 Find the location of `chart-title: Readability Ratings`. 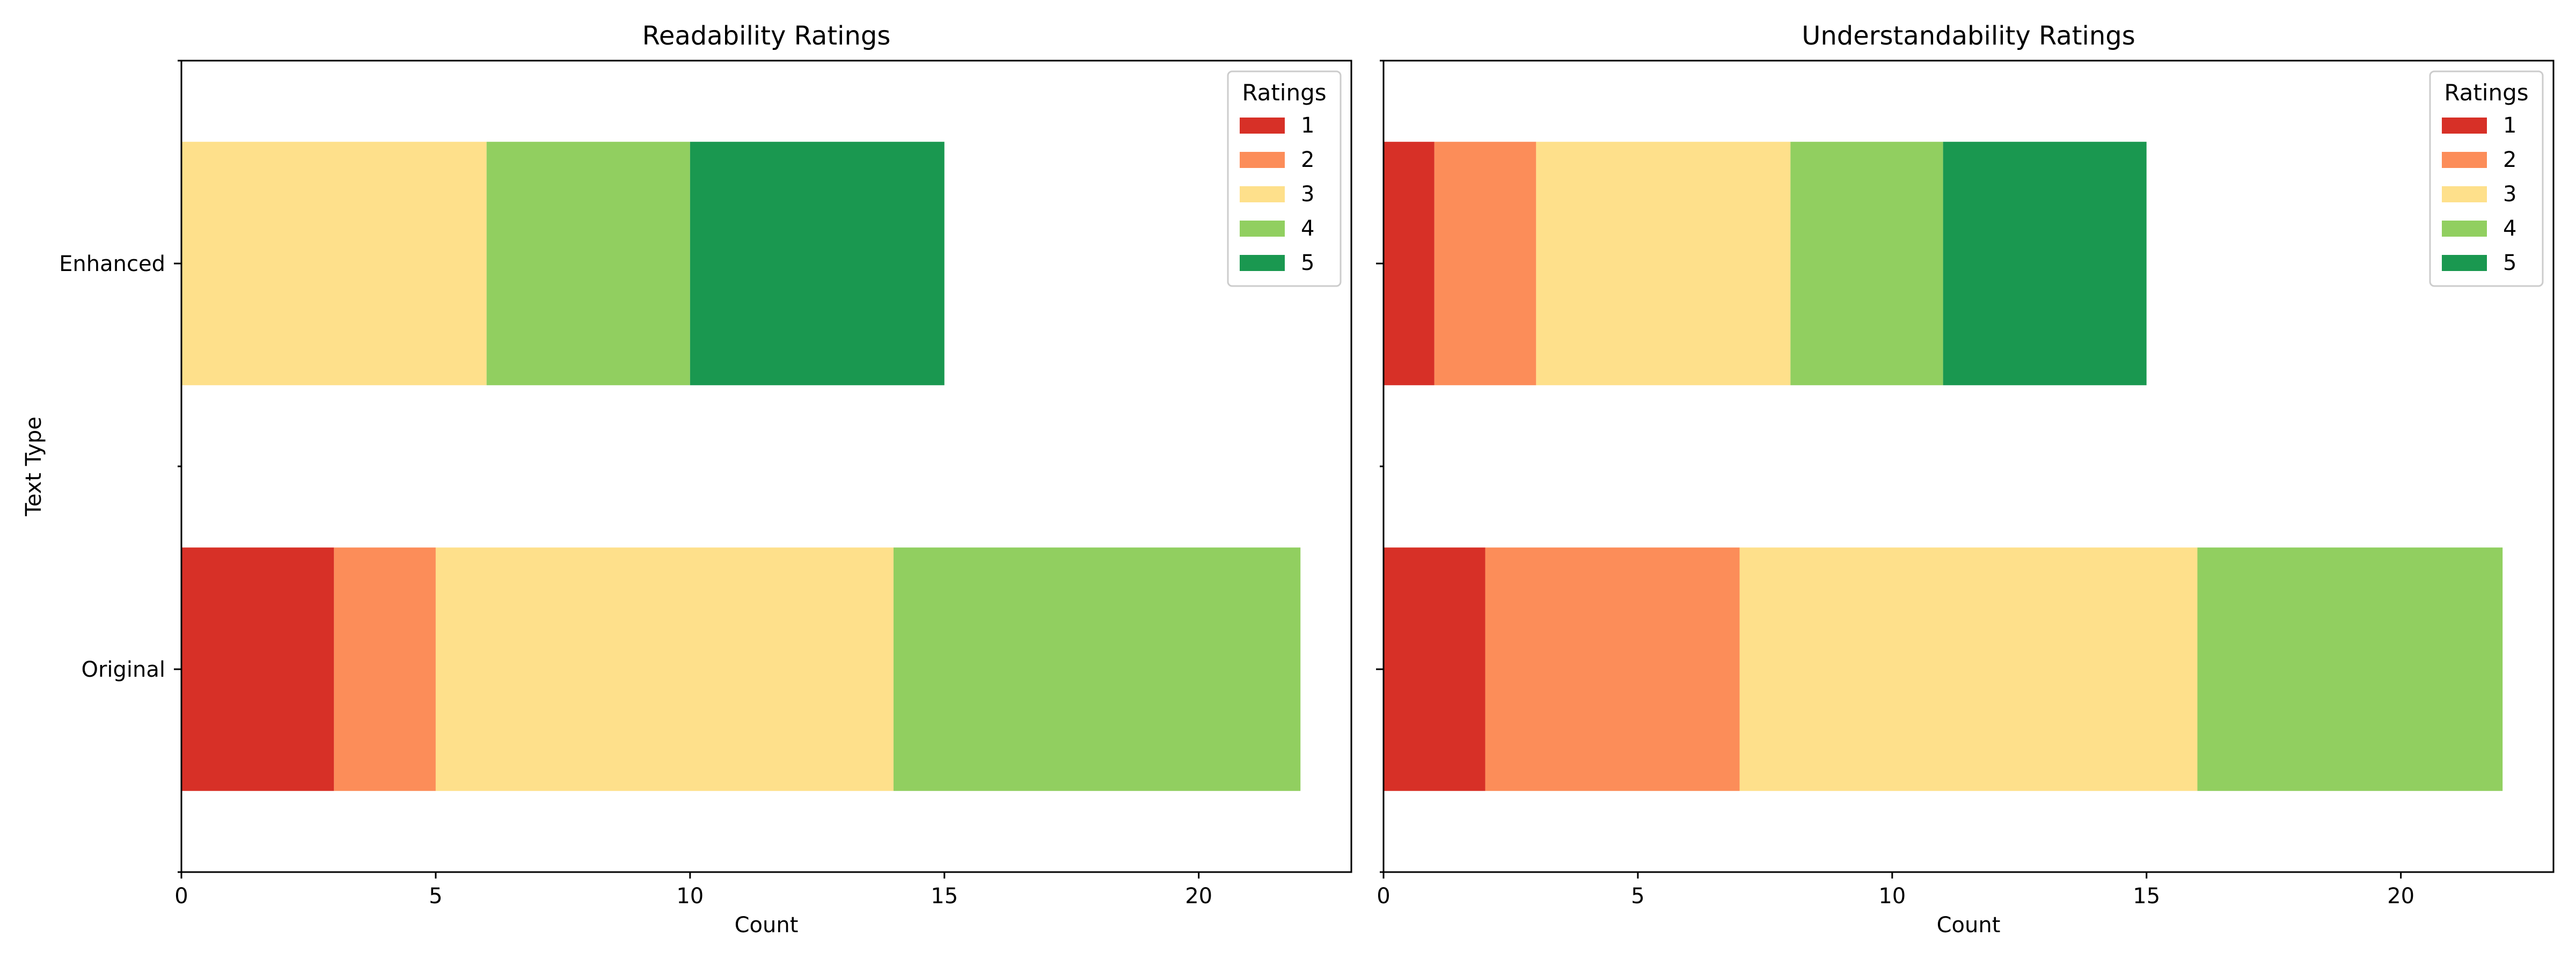

chart-title: Readability Ratings is located at coordinates (766, 36).